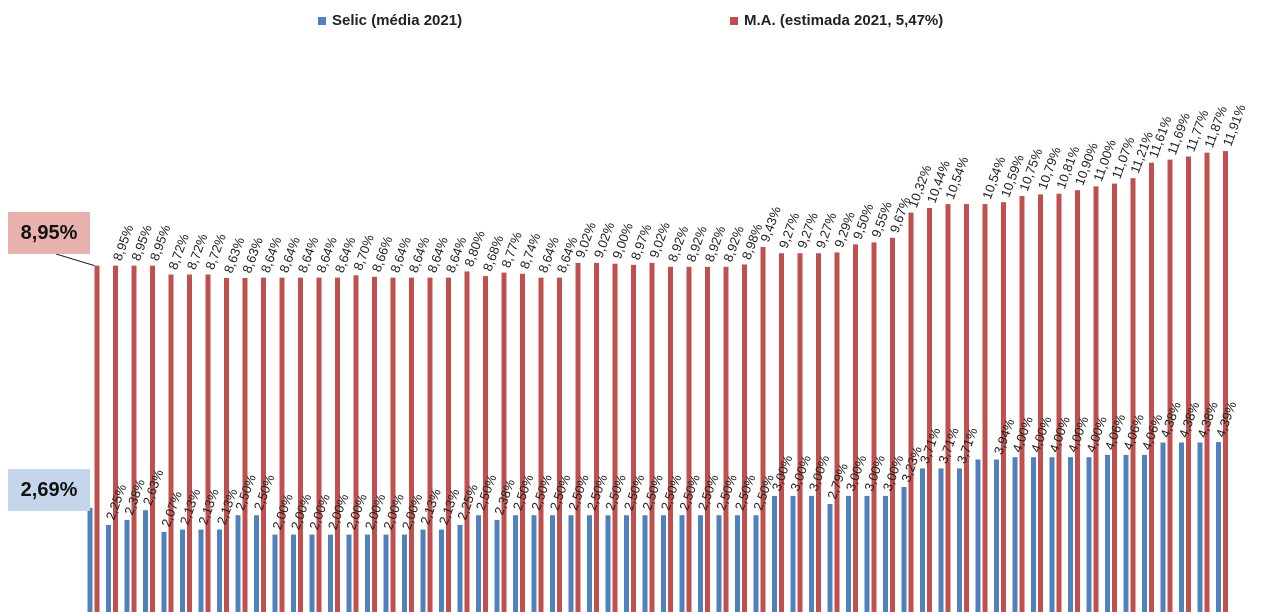 This screenshot has height=612, width=1264. What do you see at coordinates (49, 489) in the screenshot?
I see `selic-callout-value: 2,69%` at bounding box center [49, 489].